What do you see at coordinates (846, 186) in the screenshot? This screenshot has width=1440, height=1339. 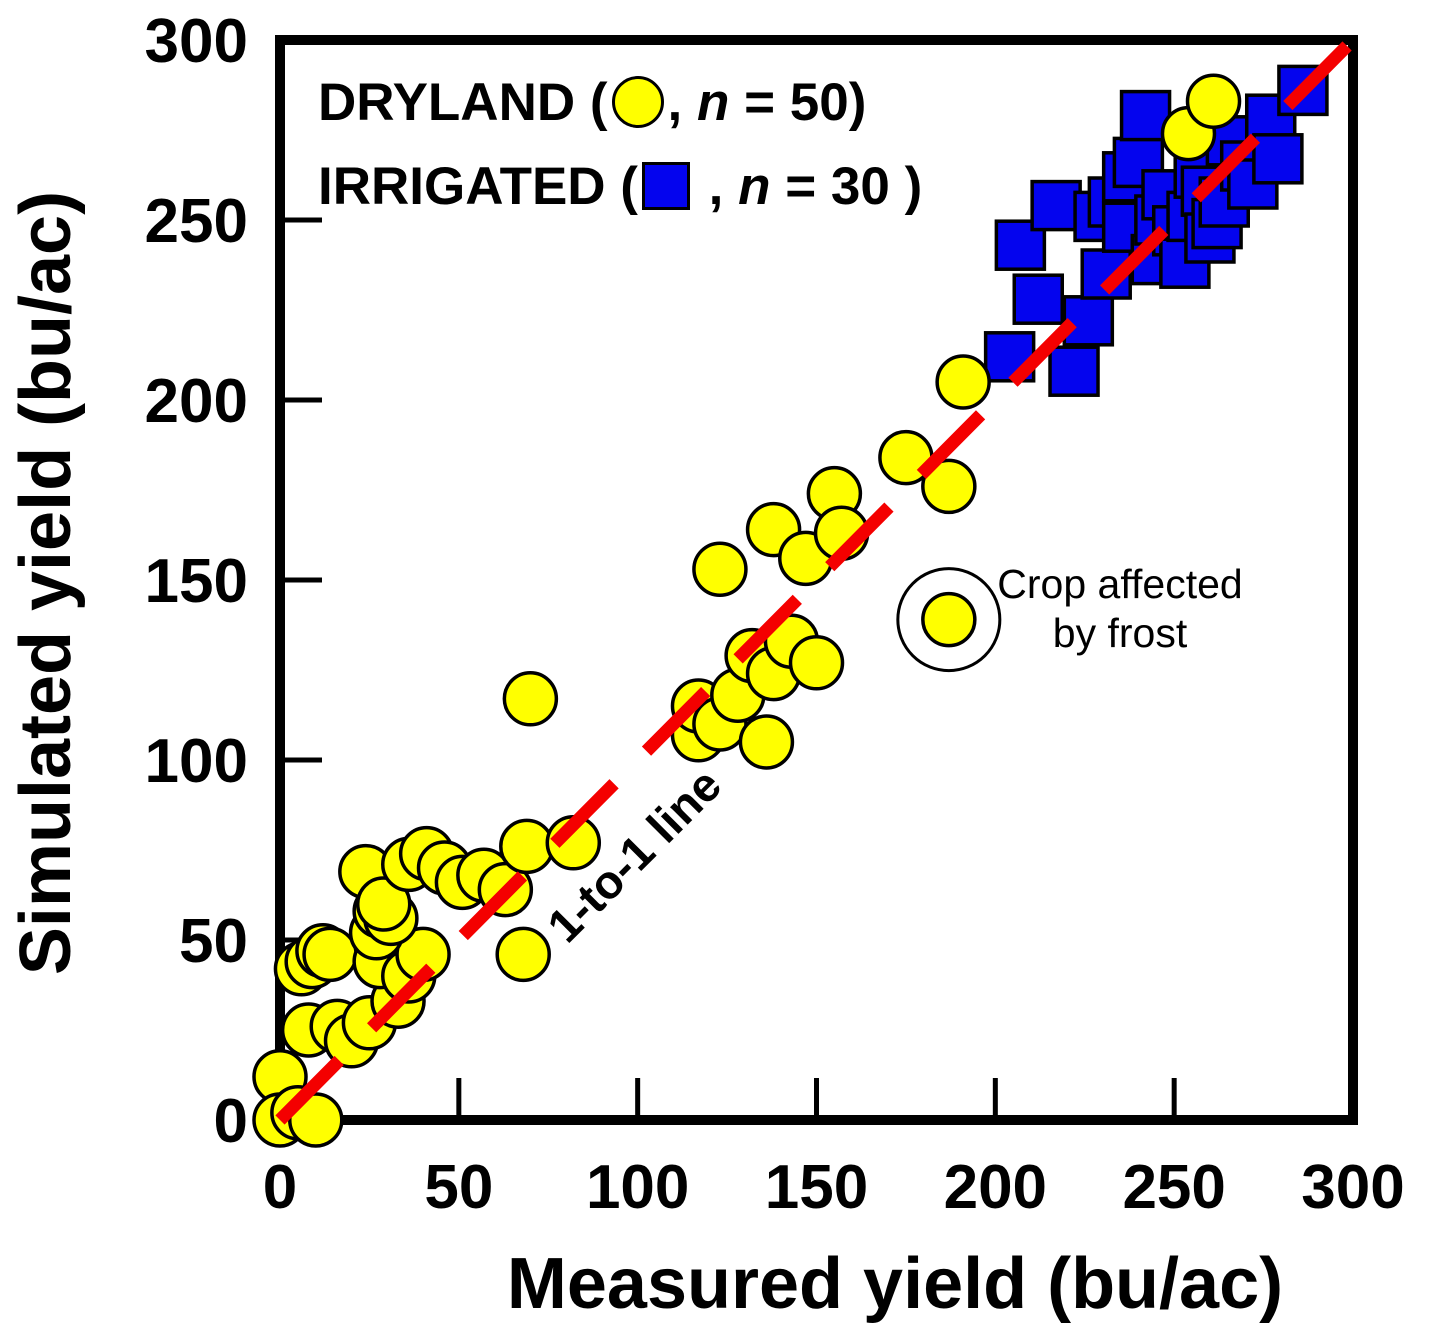 I see `legend-irrigated-text-after: = 30 )` at bounding box center [846, 186].